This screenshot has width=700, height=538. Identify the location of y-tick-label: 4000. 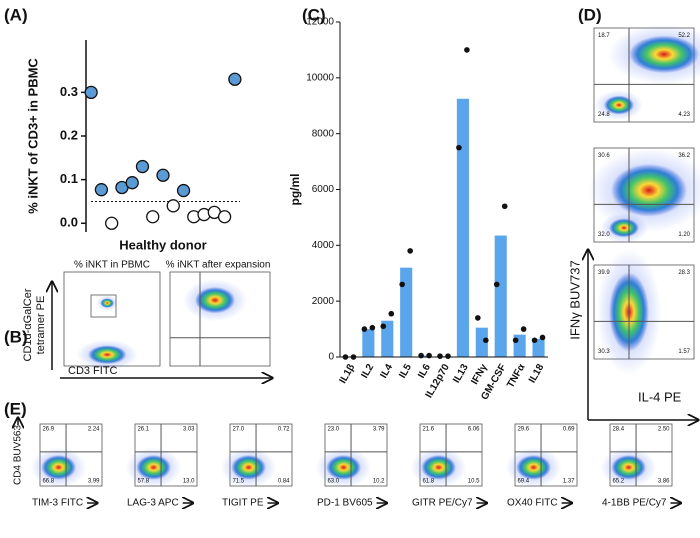
(323, 245).